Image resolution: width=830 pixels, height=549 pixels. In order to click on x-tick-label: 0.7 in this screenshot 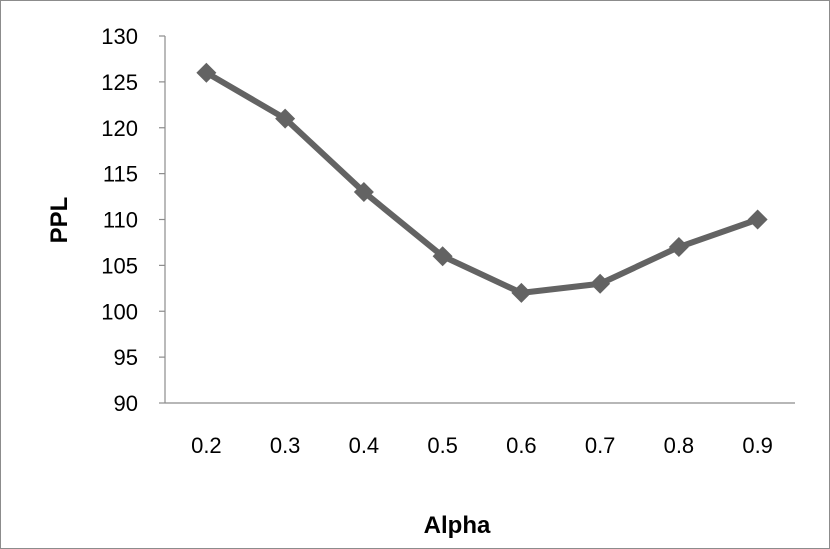, I will do `click(600, 445)`.